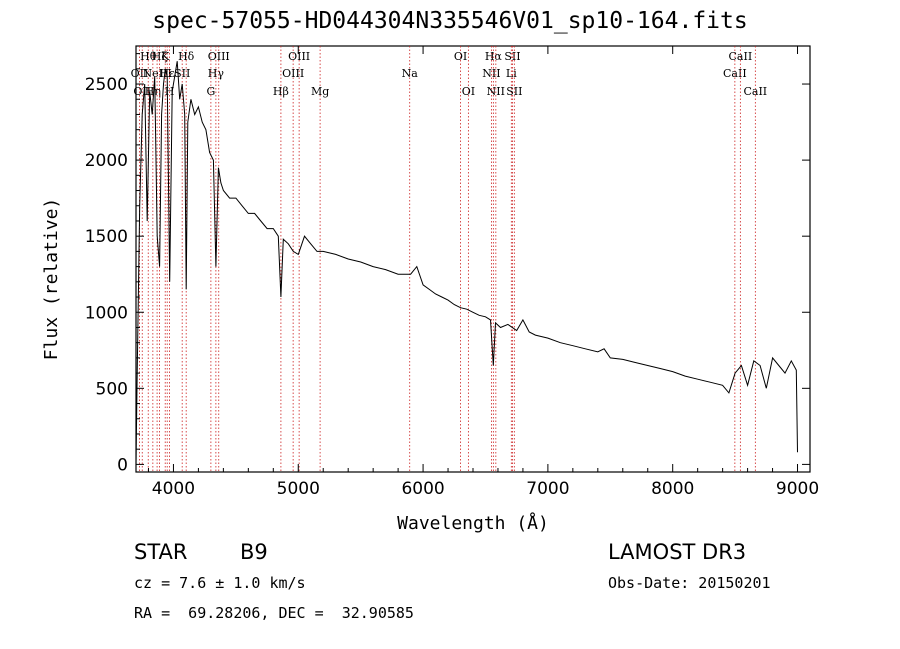  What do you see at coordinates (511, 73) in the screenshot?
I see `line-label-24: Li` at bounding box center [511, 73].